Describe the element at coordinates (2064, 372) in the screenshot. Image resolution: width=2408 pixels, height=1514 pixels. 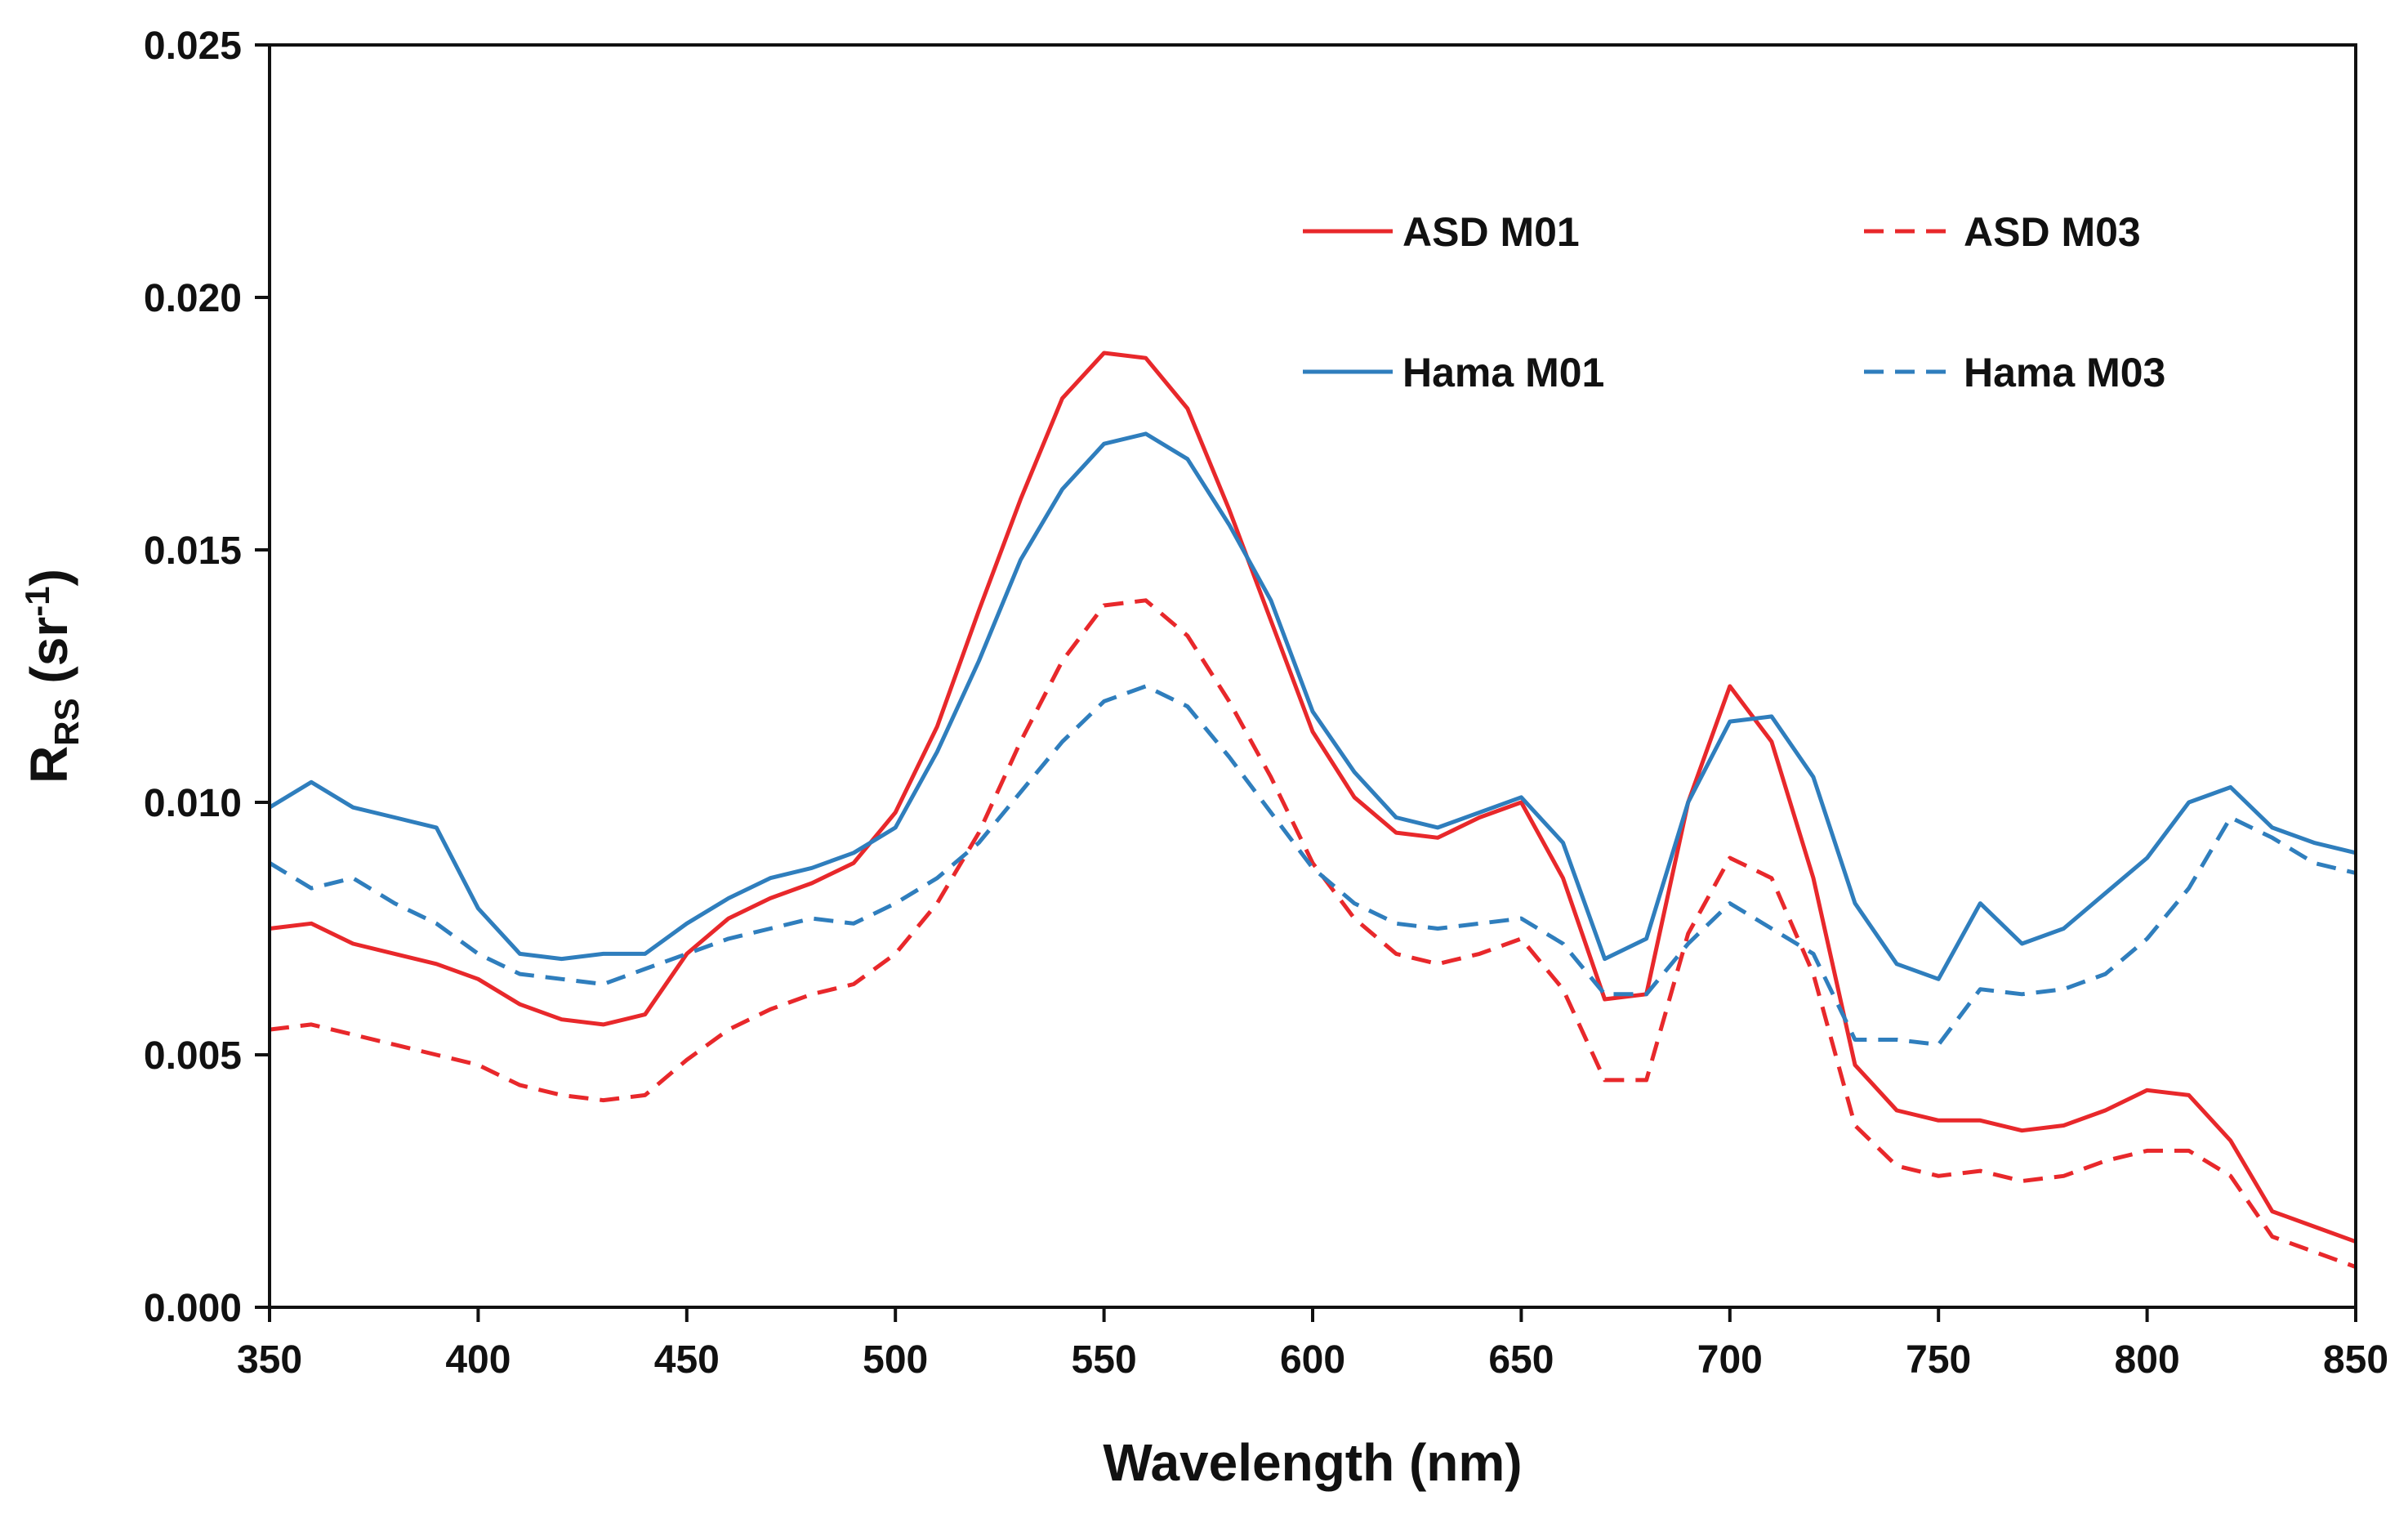
I see `legend-label: Hama M03` at that location.